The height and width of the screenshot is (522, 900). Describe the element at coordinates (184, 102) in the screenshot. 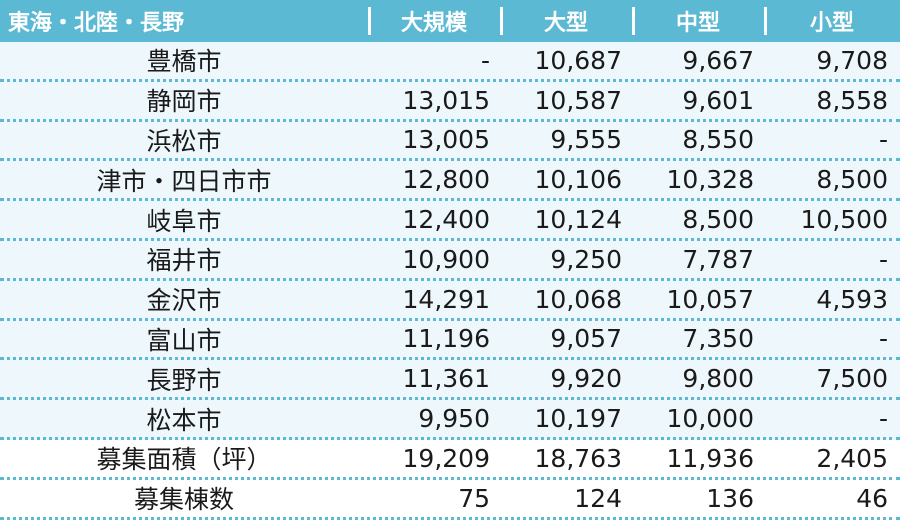

I see `row-name: 静岡市` at that location.